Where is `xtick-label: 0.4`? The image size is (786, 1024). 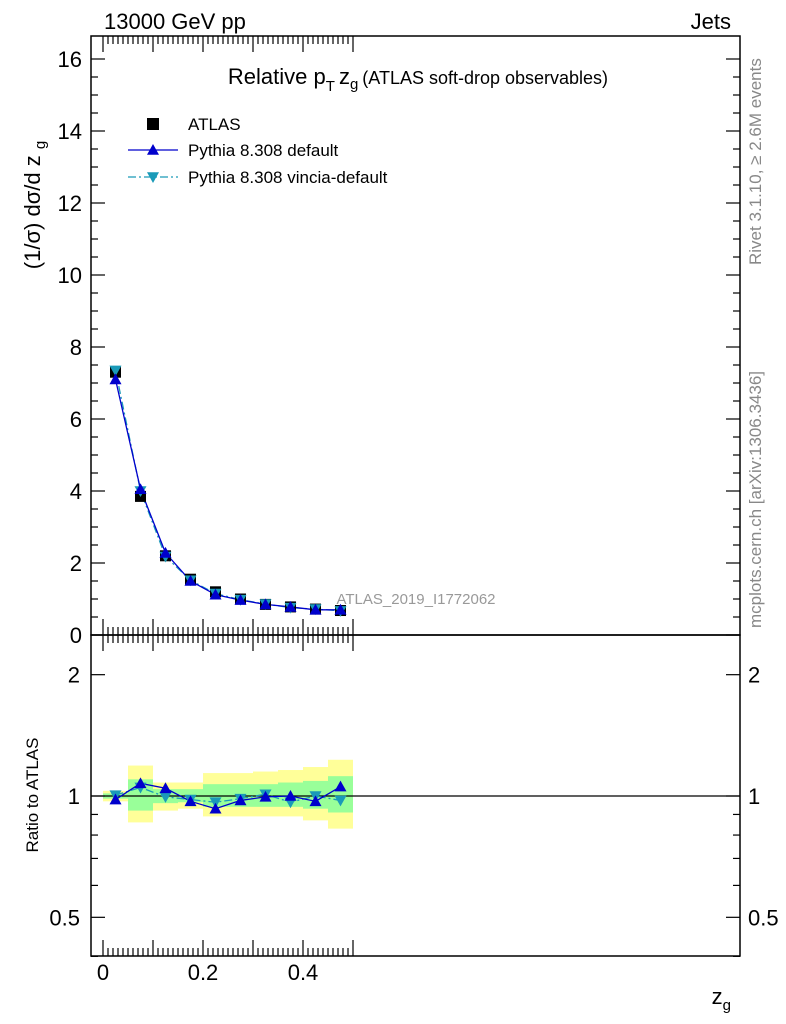 xtick-label: 0.4 is located at coordinates (303, 972).